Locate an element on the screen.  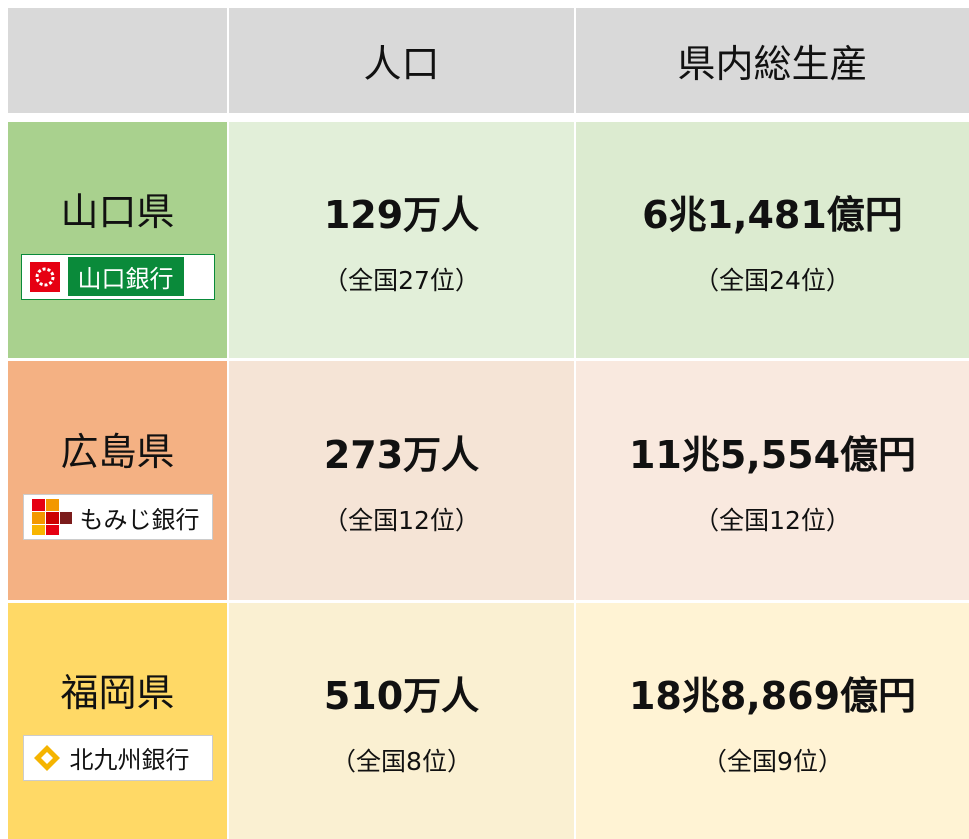
gdp: 6兆1,481億円 is located at coordinates (772, 214).